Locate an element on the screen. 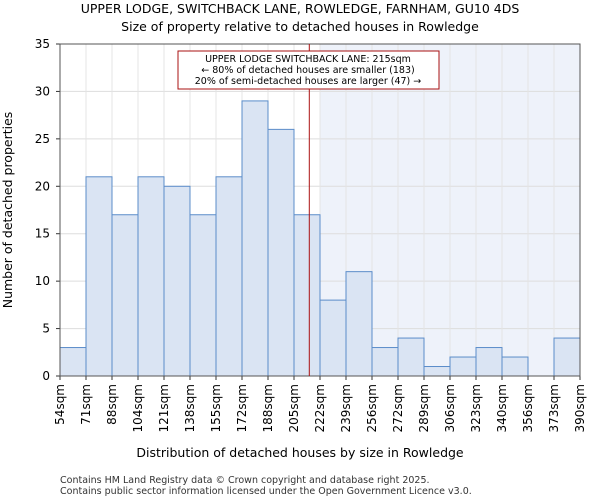 Image resolution: width=600 pixels, height=500 pixels. y-axis-ticks: 0 5 10 15 20 25 30 35 is located at coordinates (47, 210).